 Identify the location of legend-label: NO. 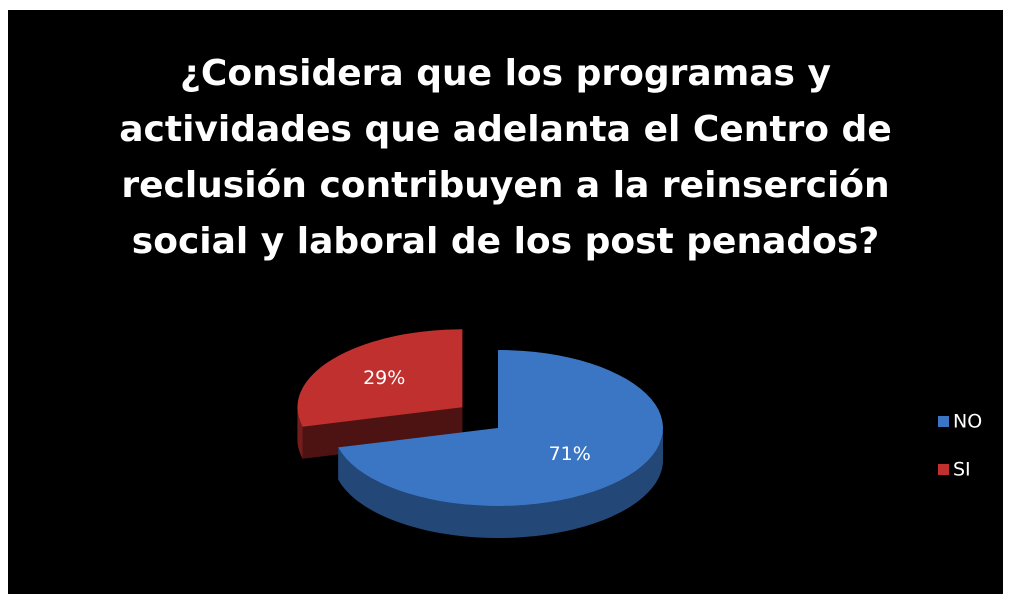
(967, 422).